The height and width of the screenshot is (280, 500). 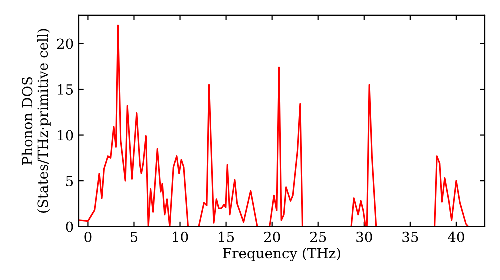 I want to click on x-tick-label: 35, so click(x=410, y=237).